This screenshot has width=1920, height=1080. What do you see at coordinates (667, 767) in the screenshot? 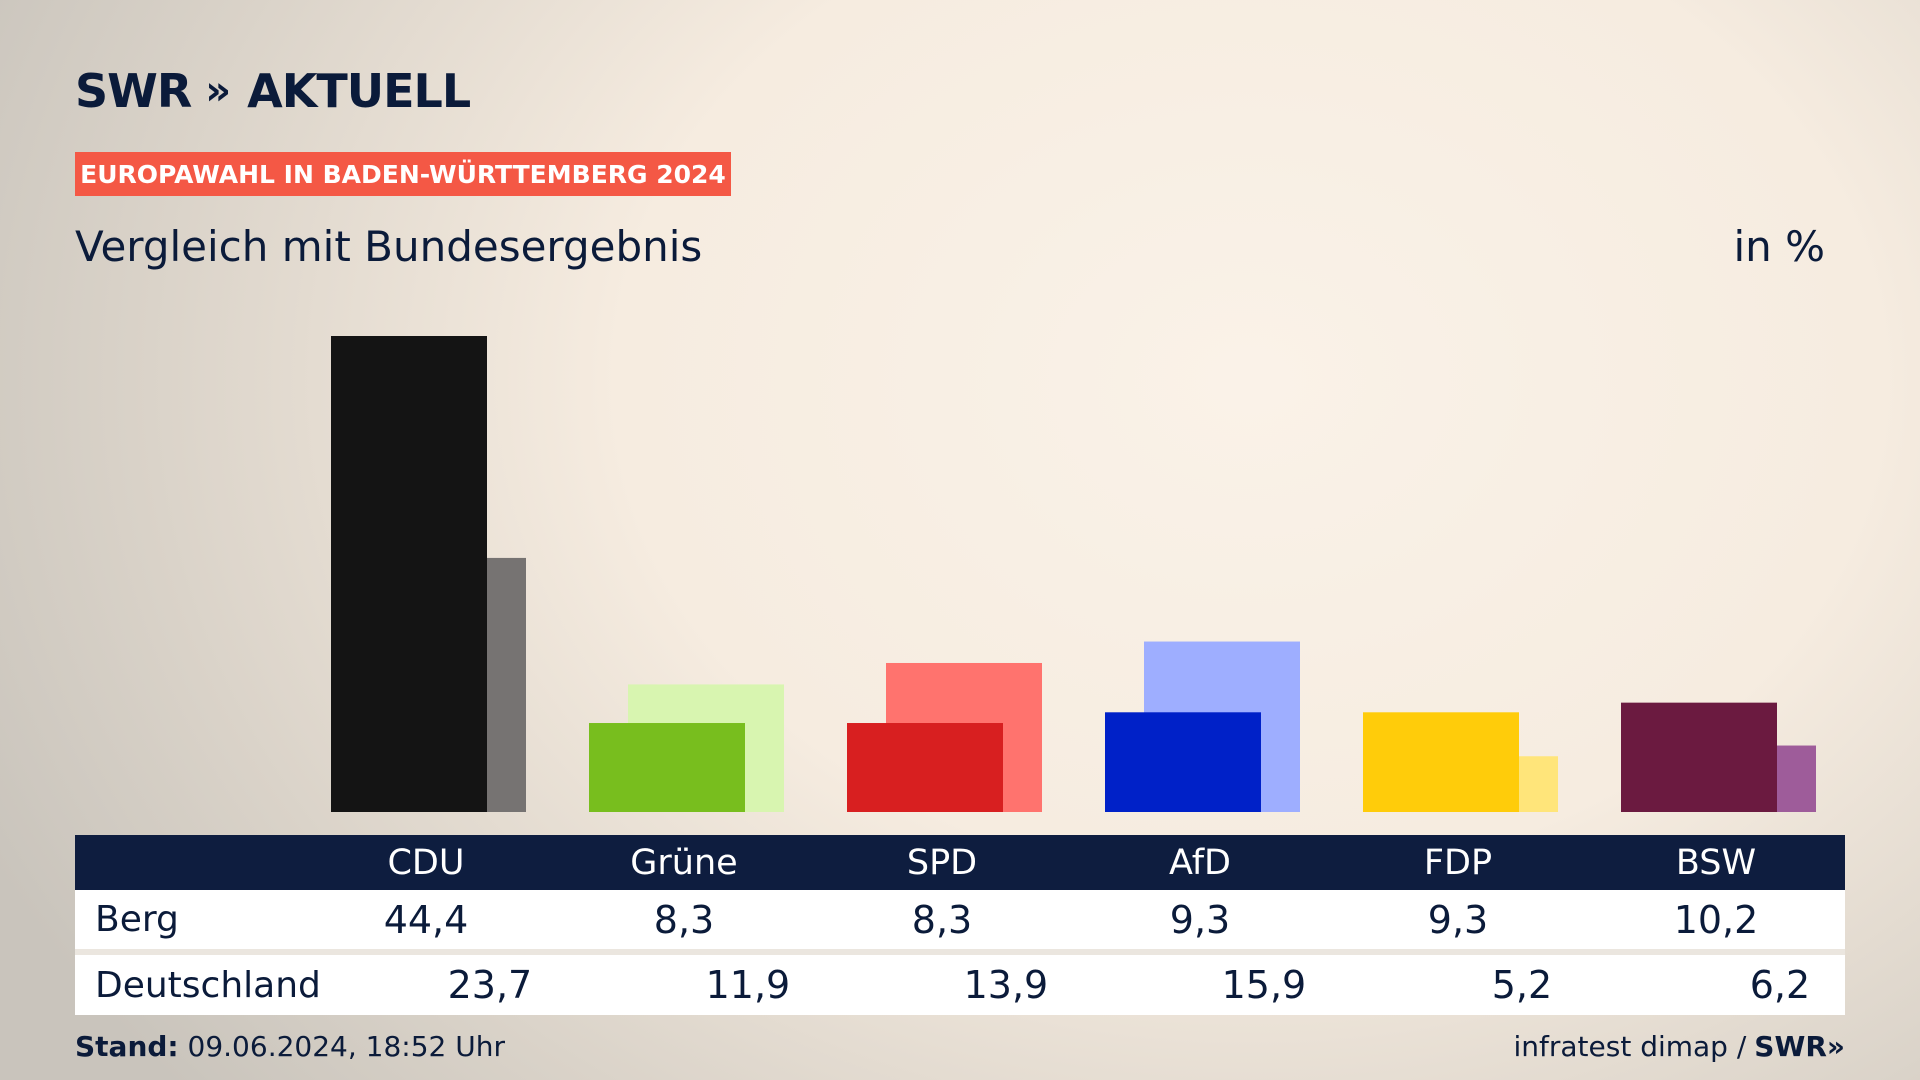
I see `bar-berg-grüne` at bounding box center [667, 767].